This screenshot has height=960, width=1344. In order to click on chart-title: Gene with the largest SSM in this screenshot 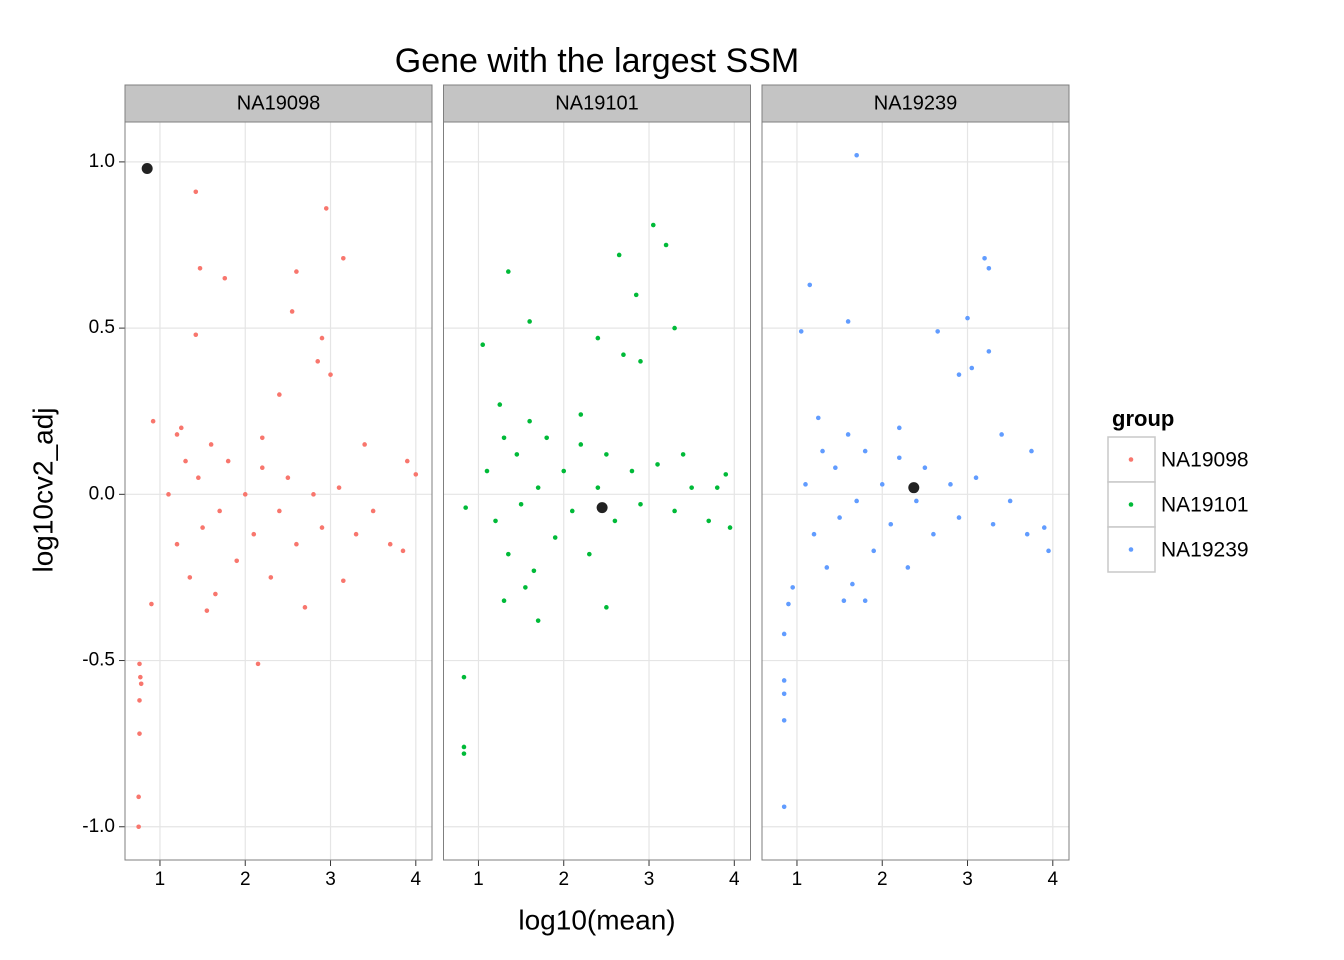, I will do `click(597, 61)`.